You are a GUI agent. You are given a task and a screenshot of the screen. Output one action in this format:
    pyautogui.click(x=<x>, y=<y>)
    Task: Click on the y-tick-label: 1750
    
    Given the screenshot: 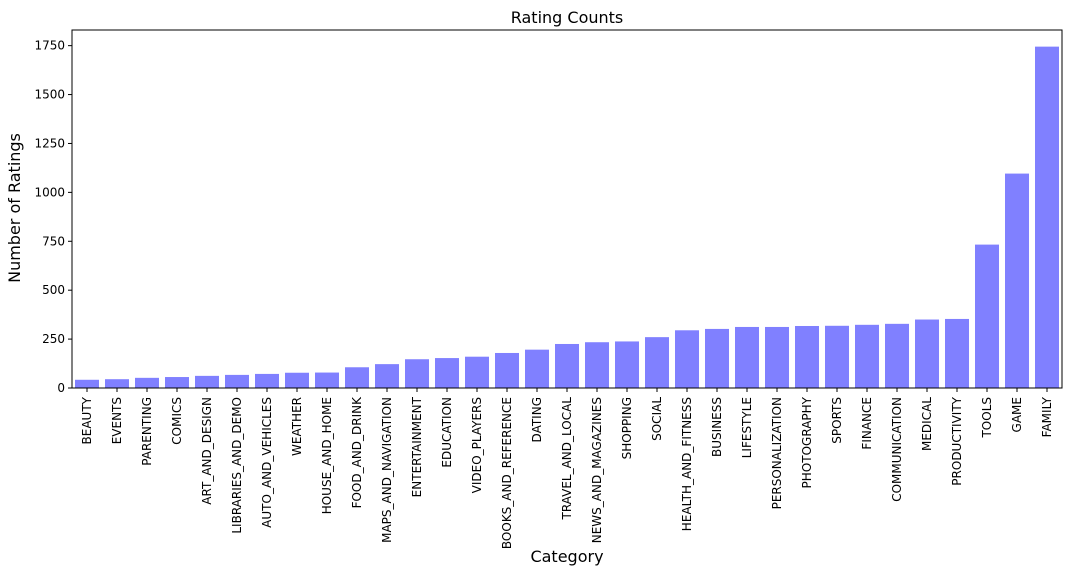 What is the action you would take?
    pyautogui.click(x=49, y=46)
    